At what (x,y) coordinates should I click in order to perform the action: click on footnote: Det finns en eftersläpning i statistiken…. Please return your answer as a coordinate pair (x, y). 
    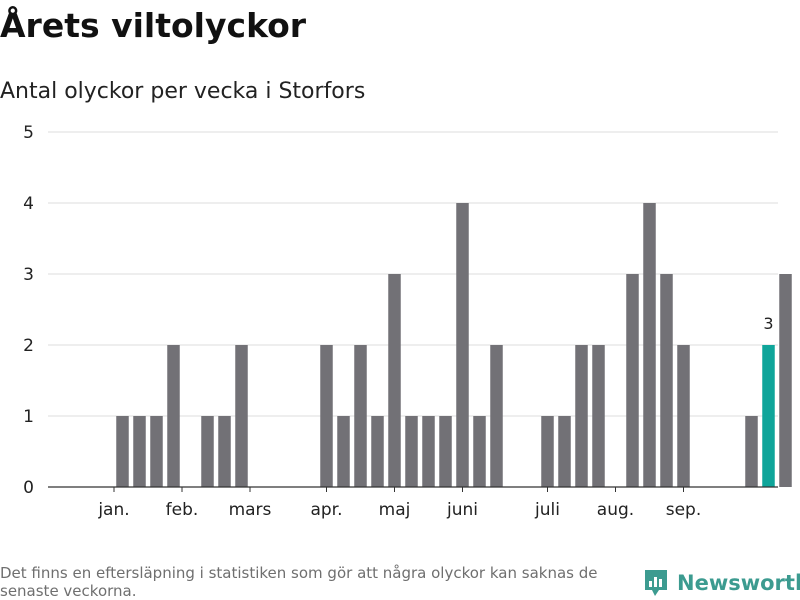
    Looking at the image, I should click on (299, 582).